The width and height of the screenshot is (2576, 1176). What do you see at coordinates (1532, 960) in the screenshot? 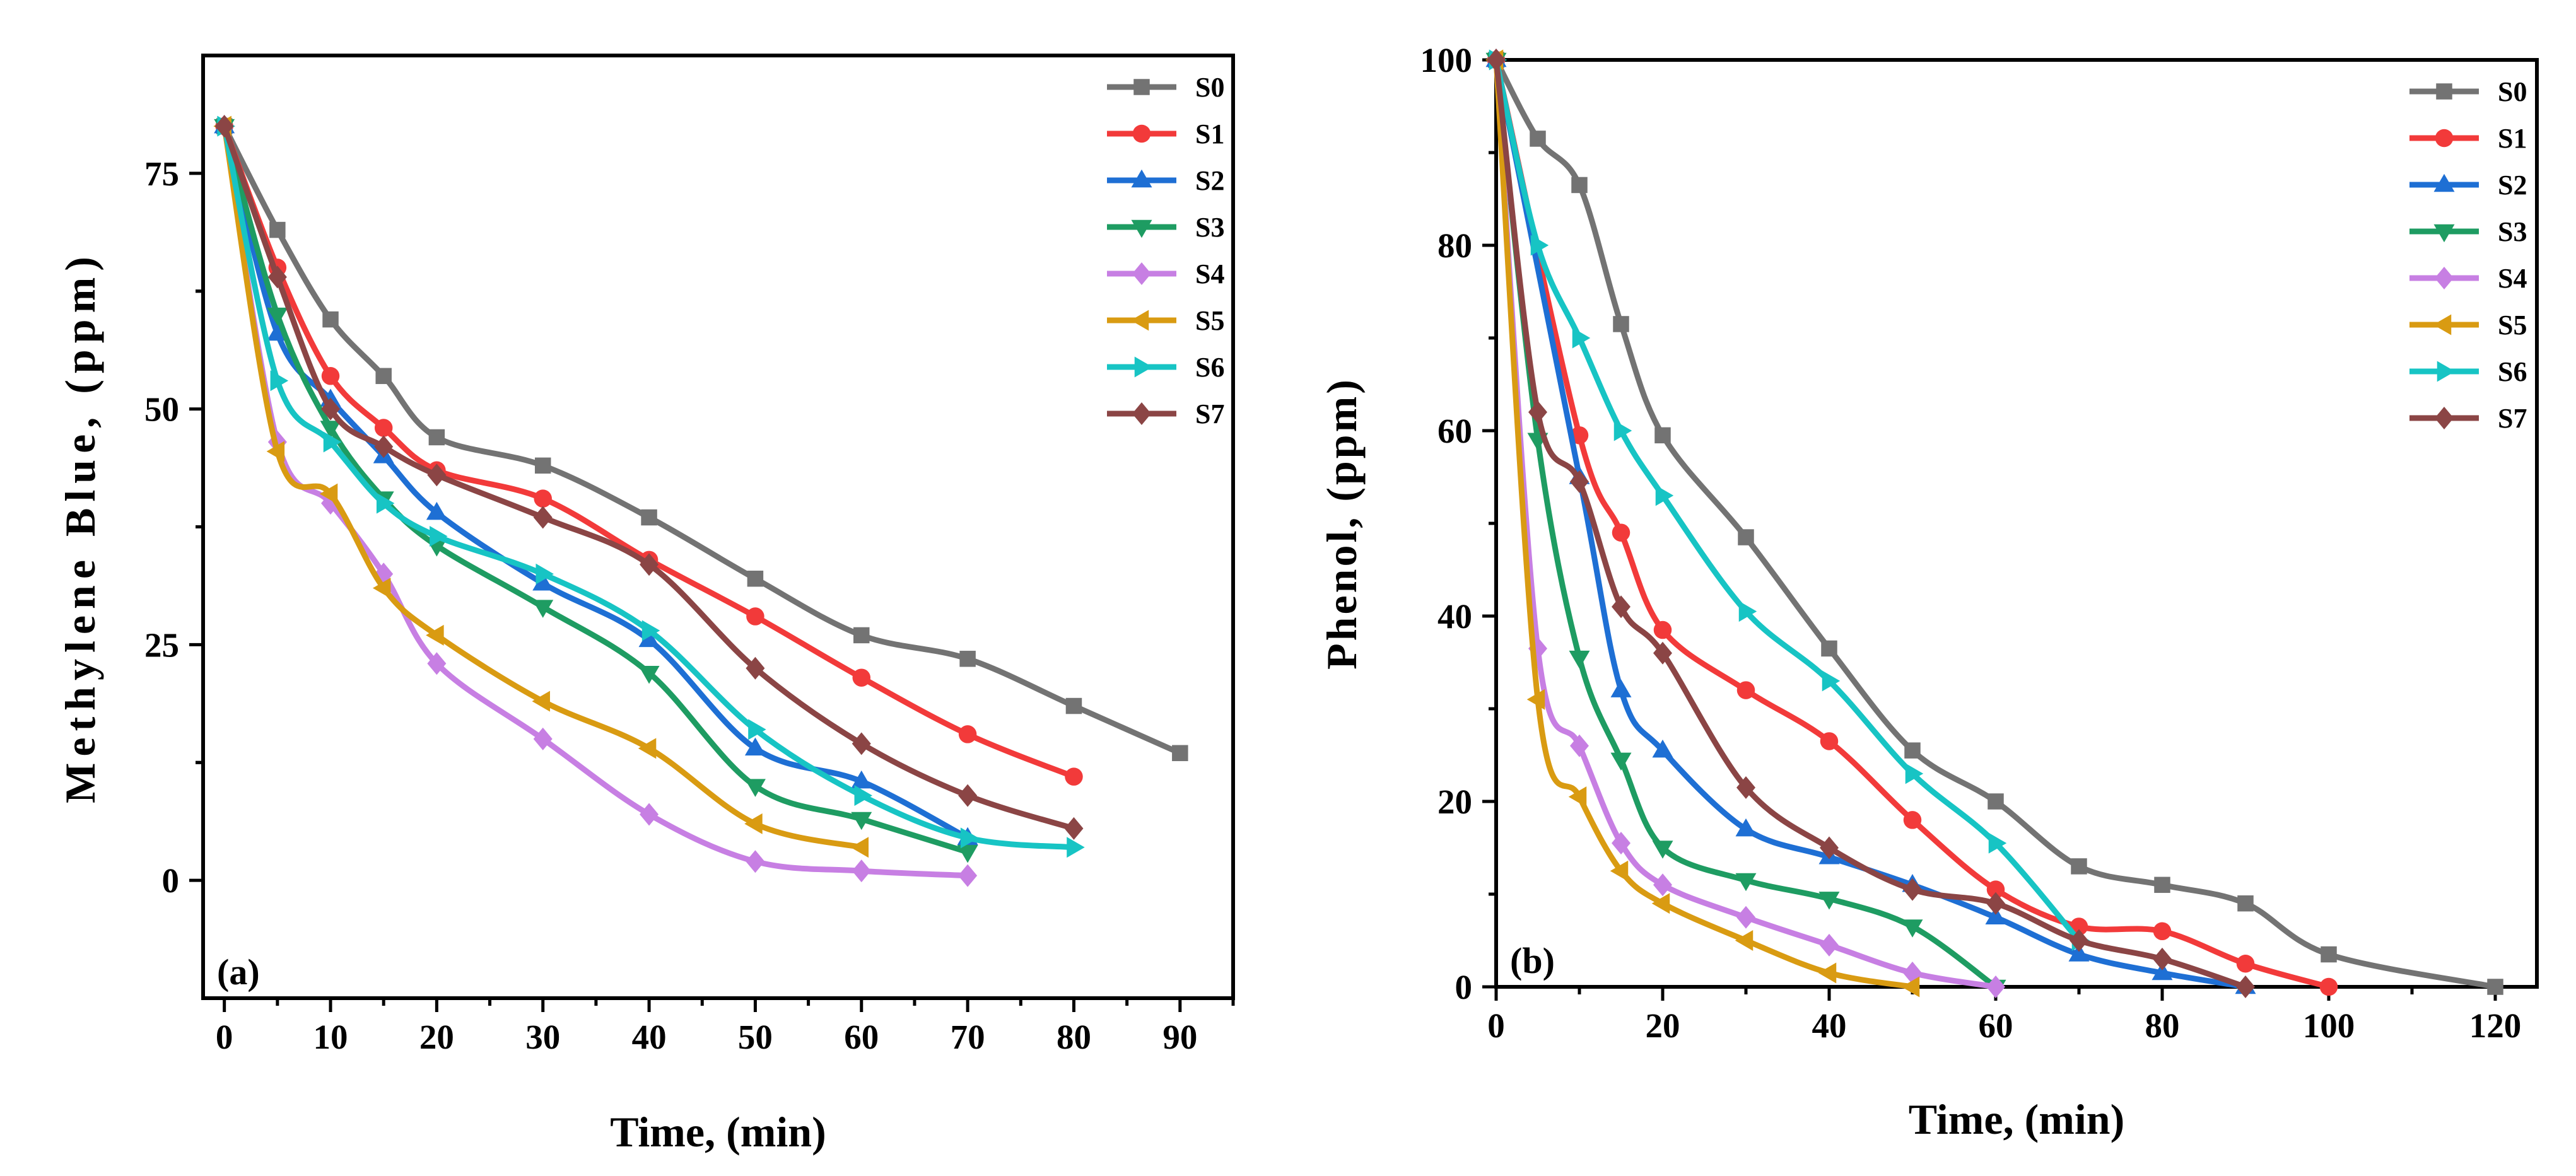
I see `panel-label: (b)` at bounding box center [1532, 960].